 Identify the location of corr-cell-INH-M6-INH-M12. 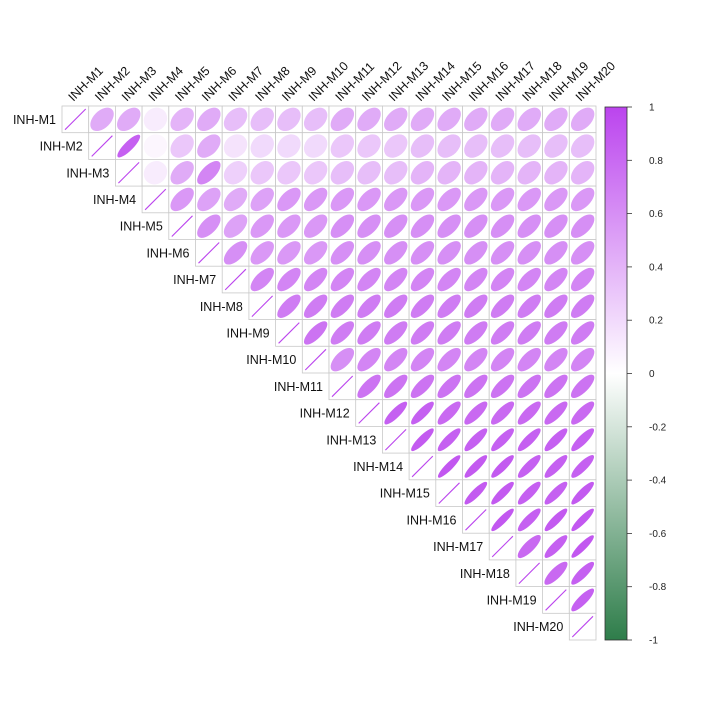
(369, 253).